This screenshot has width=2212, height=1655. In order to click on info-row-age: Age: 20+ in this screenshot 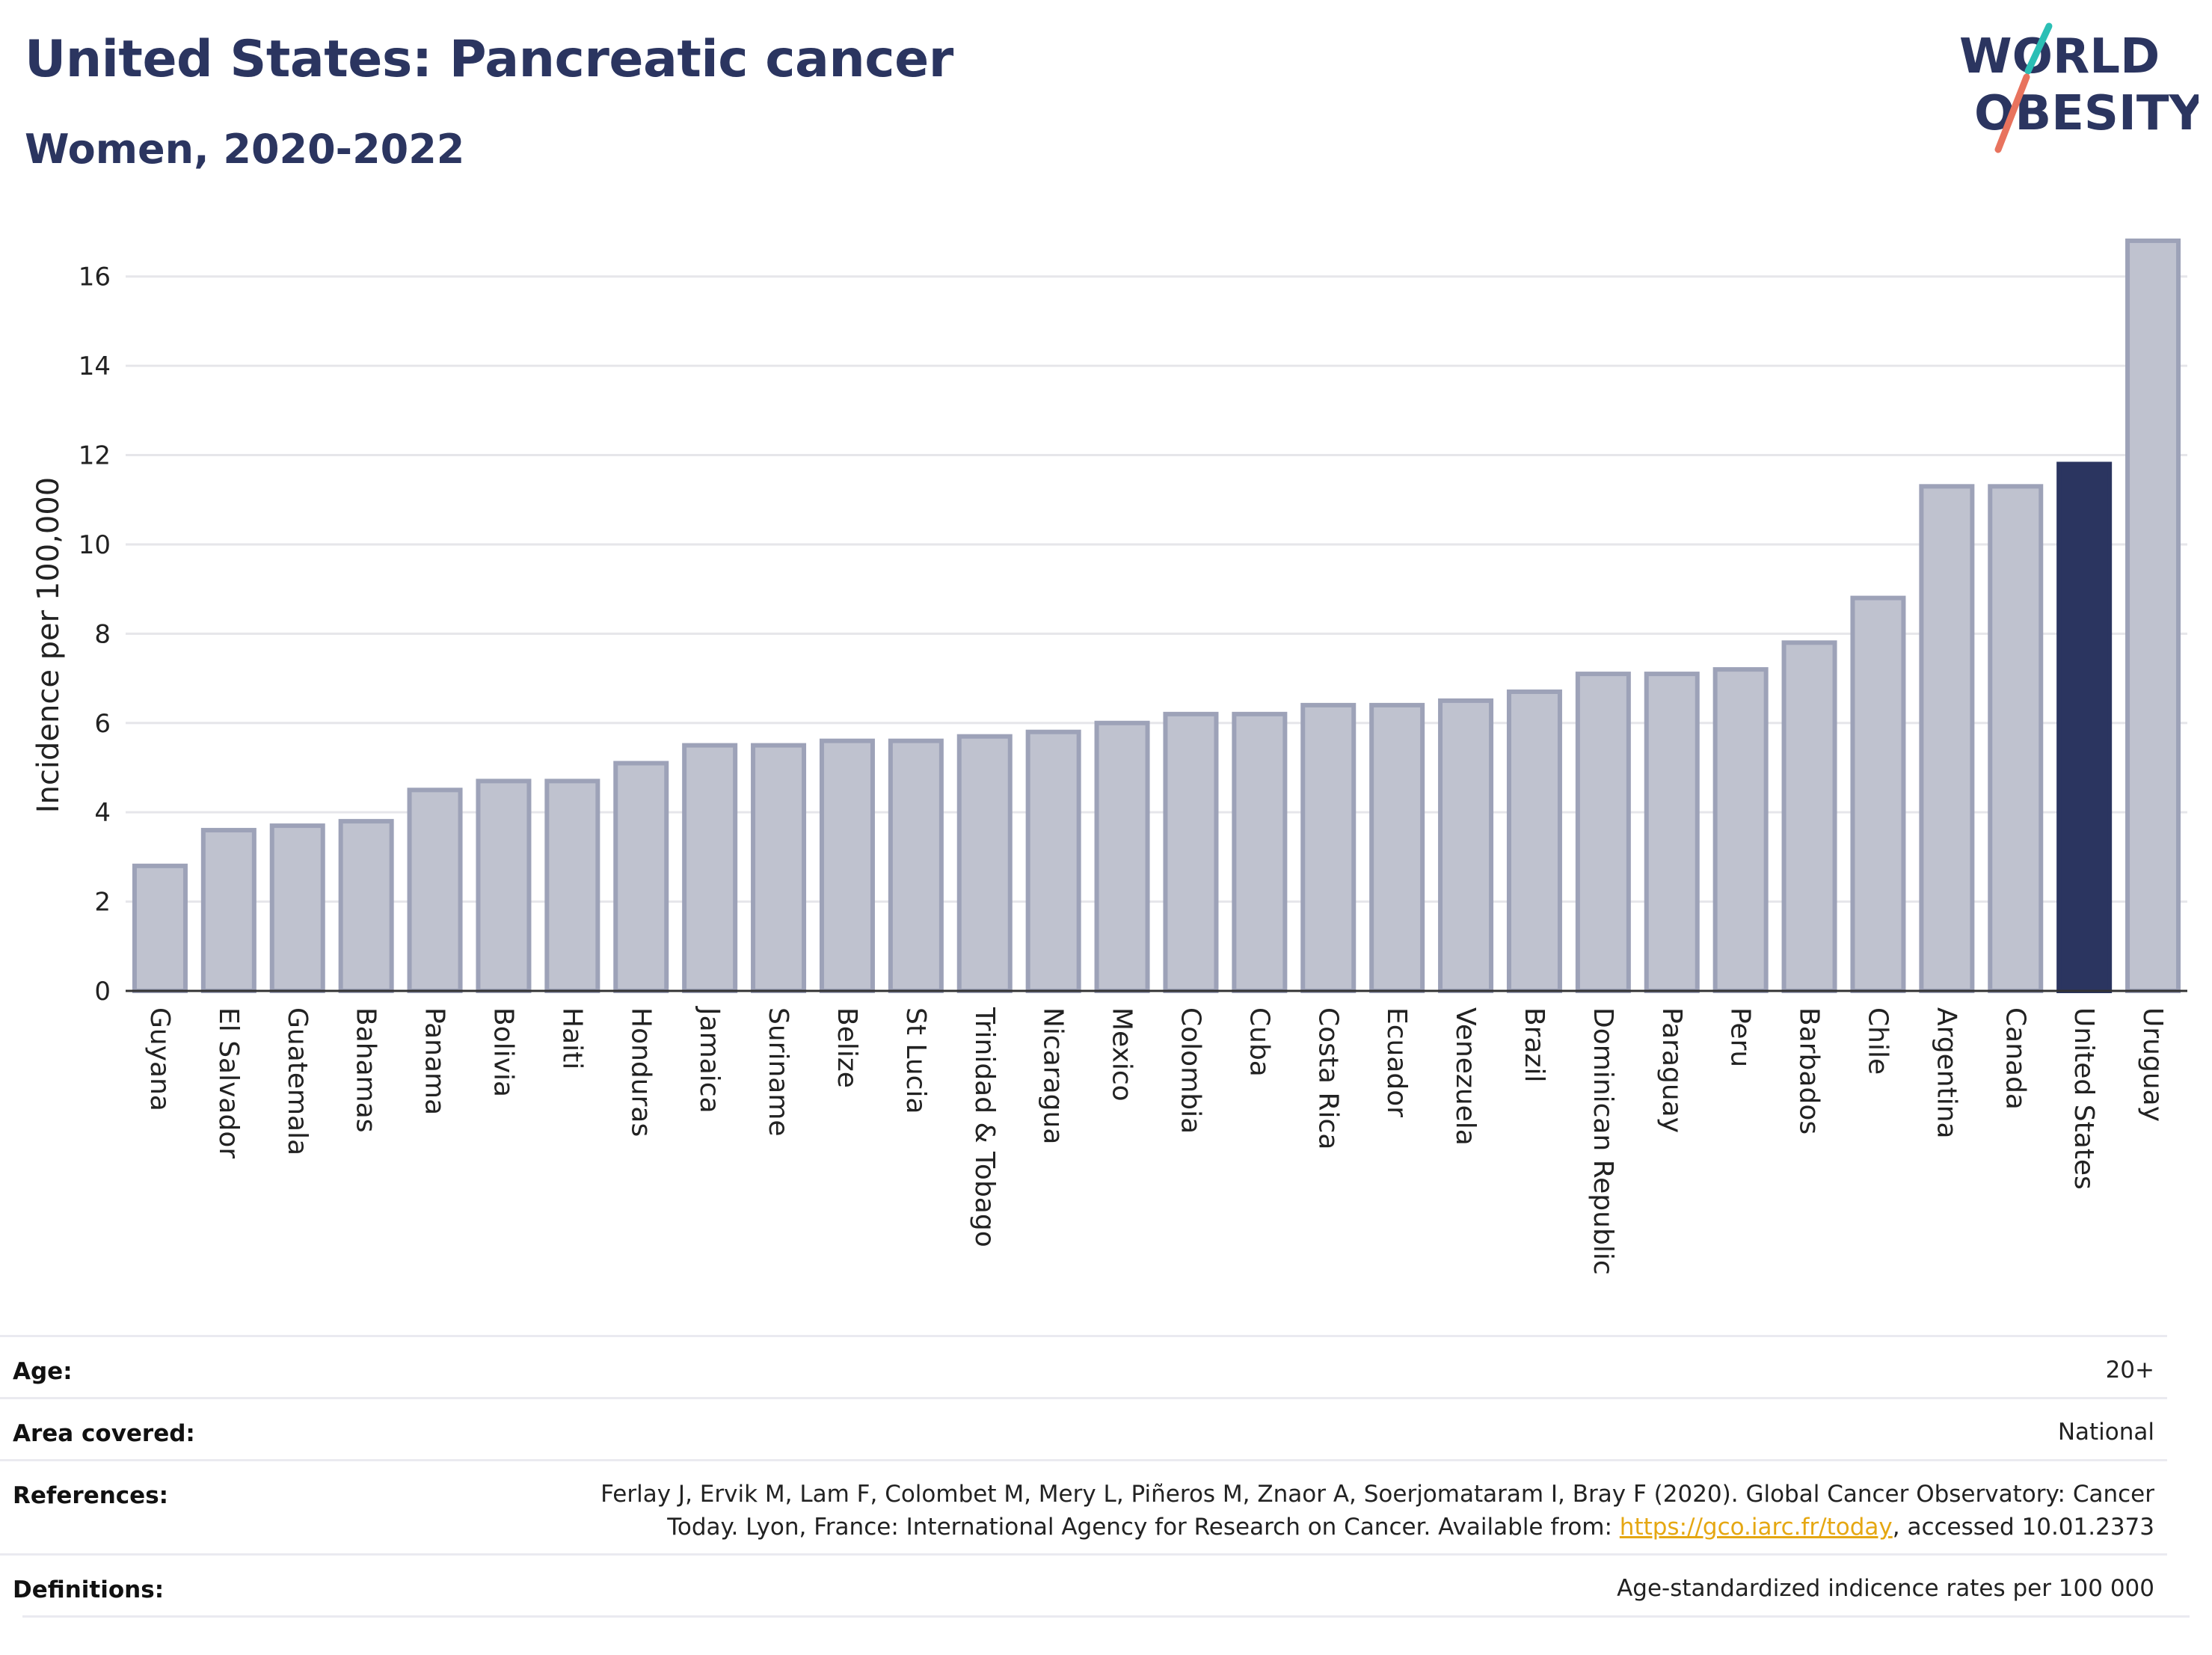, I will do `click(1083, 1366)`.